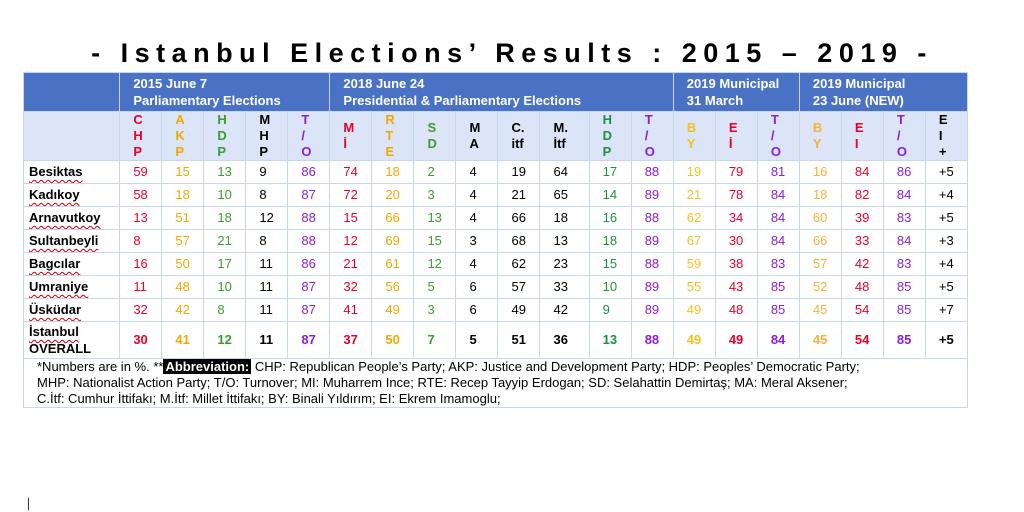  I want to click on table-cell: 19, so click(694, 172).